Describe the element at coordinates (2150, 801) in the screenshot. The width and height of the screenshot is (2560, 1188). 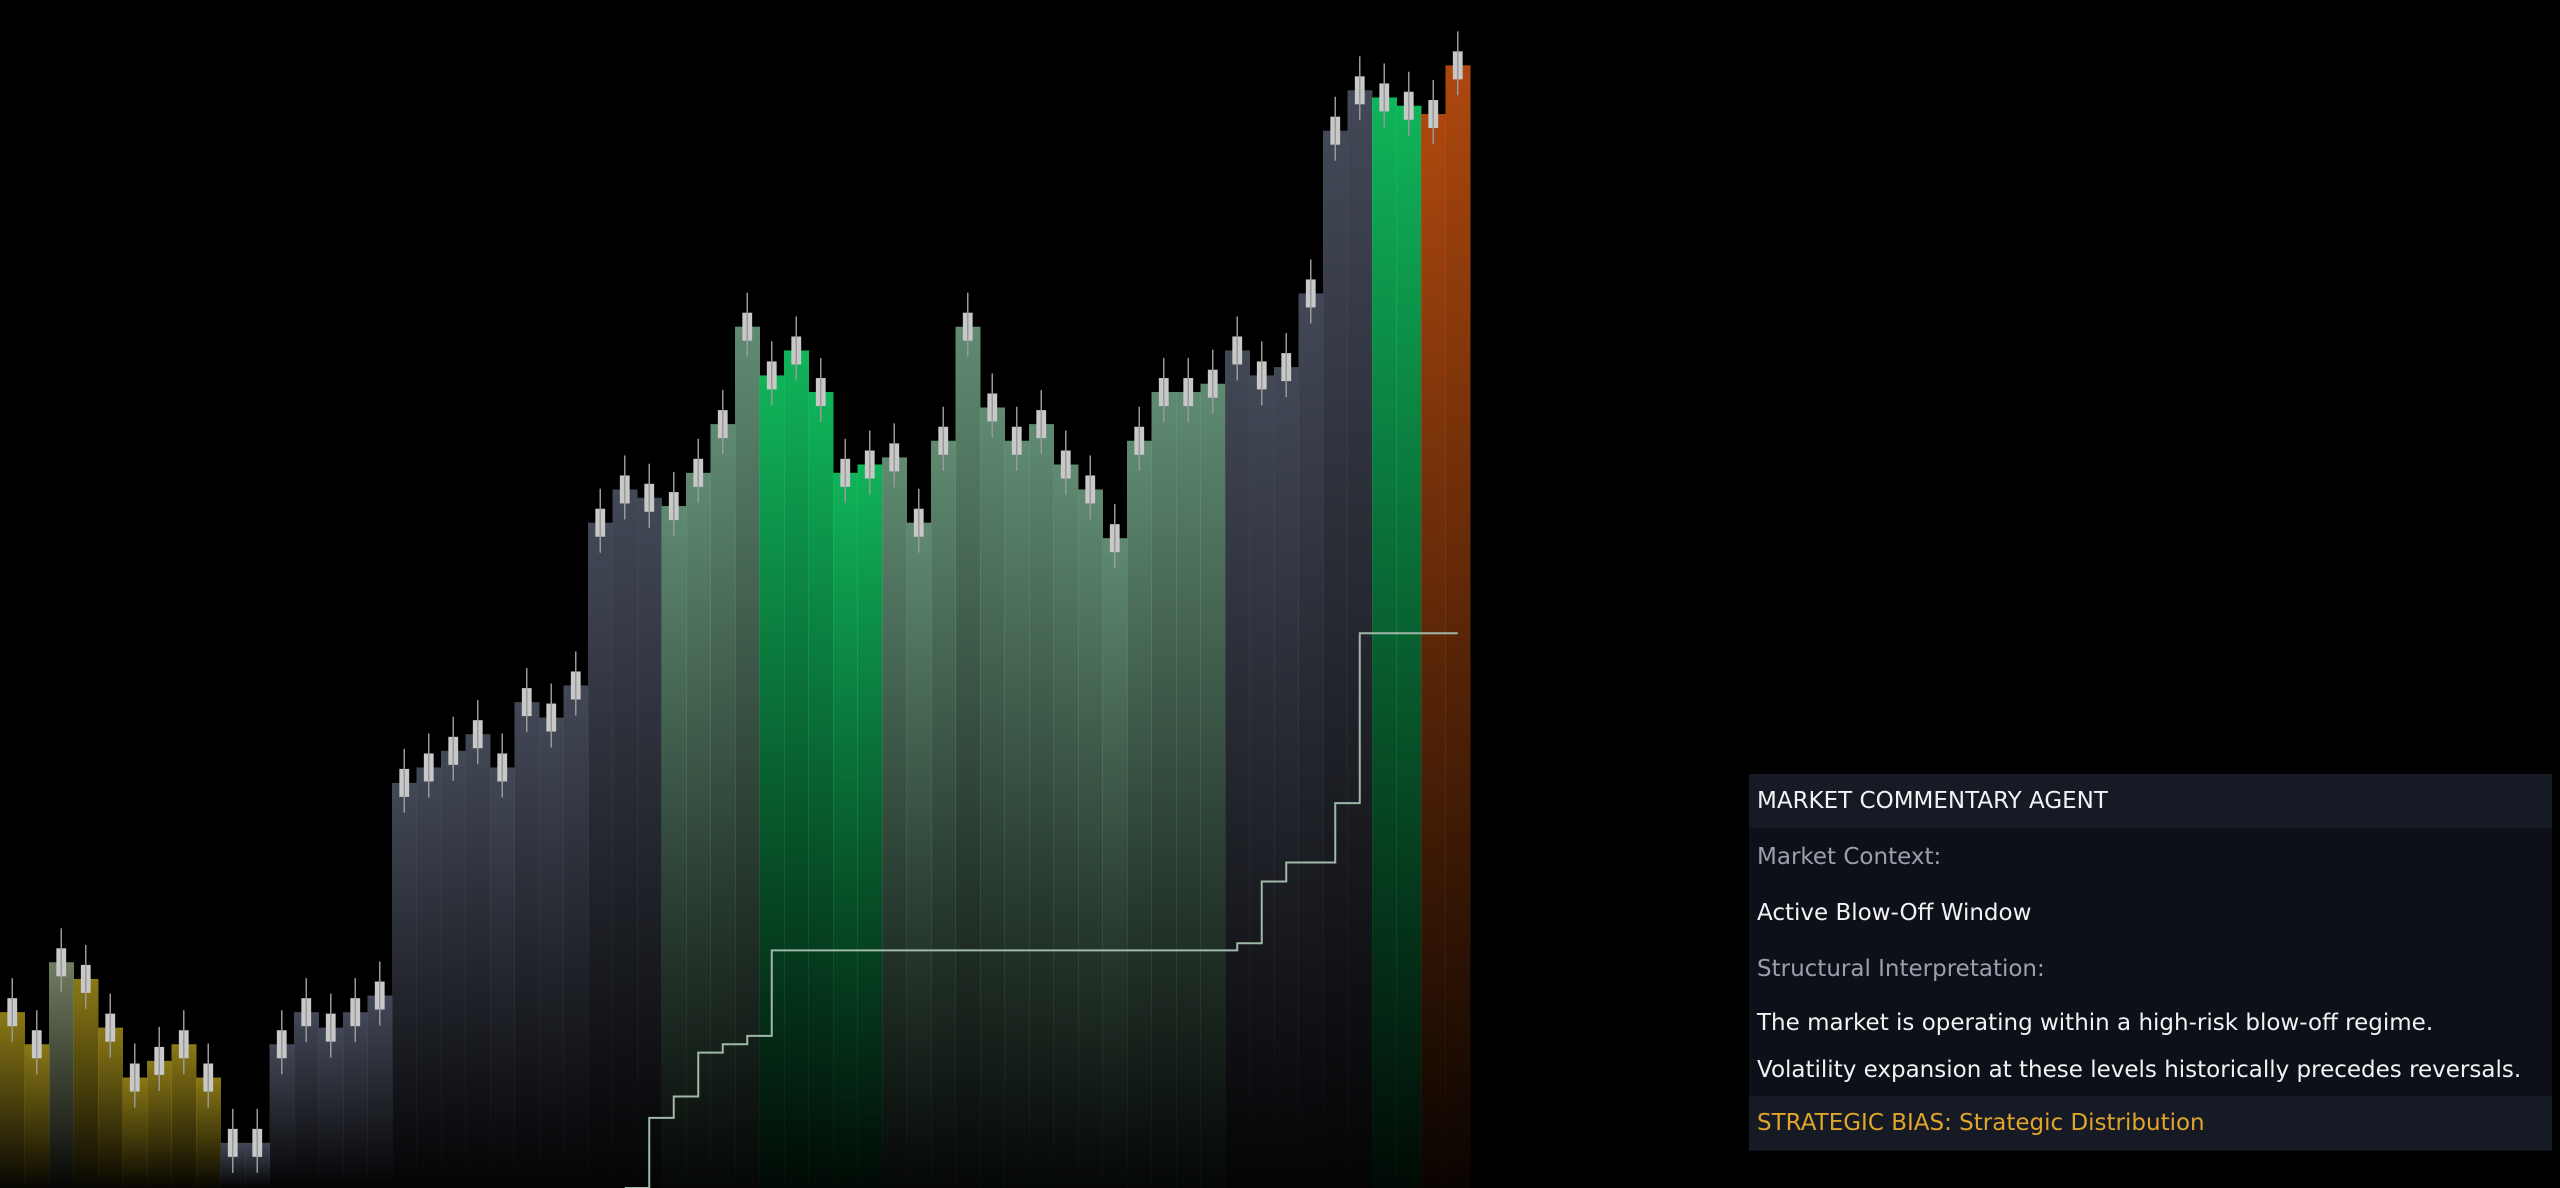
I see `panel-title: MARKET COMMENTARY AGENT` at that location.